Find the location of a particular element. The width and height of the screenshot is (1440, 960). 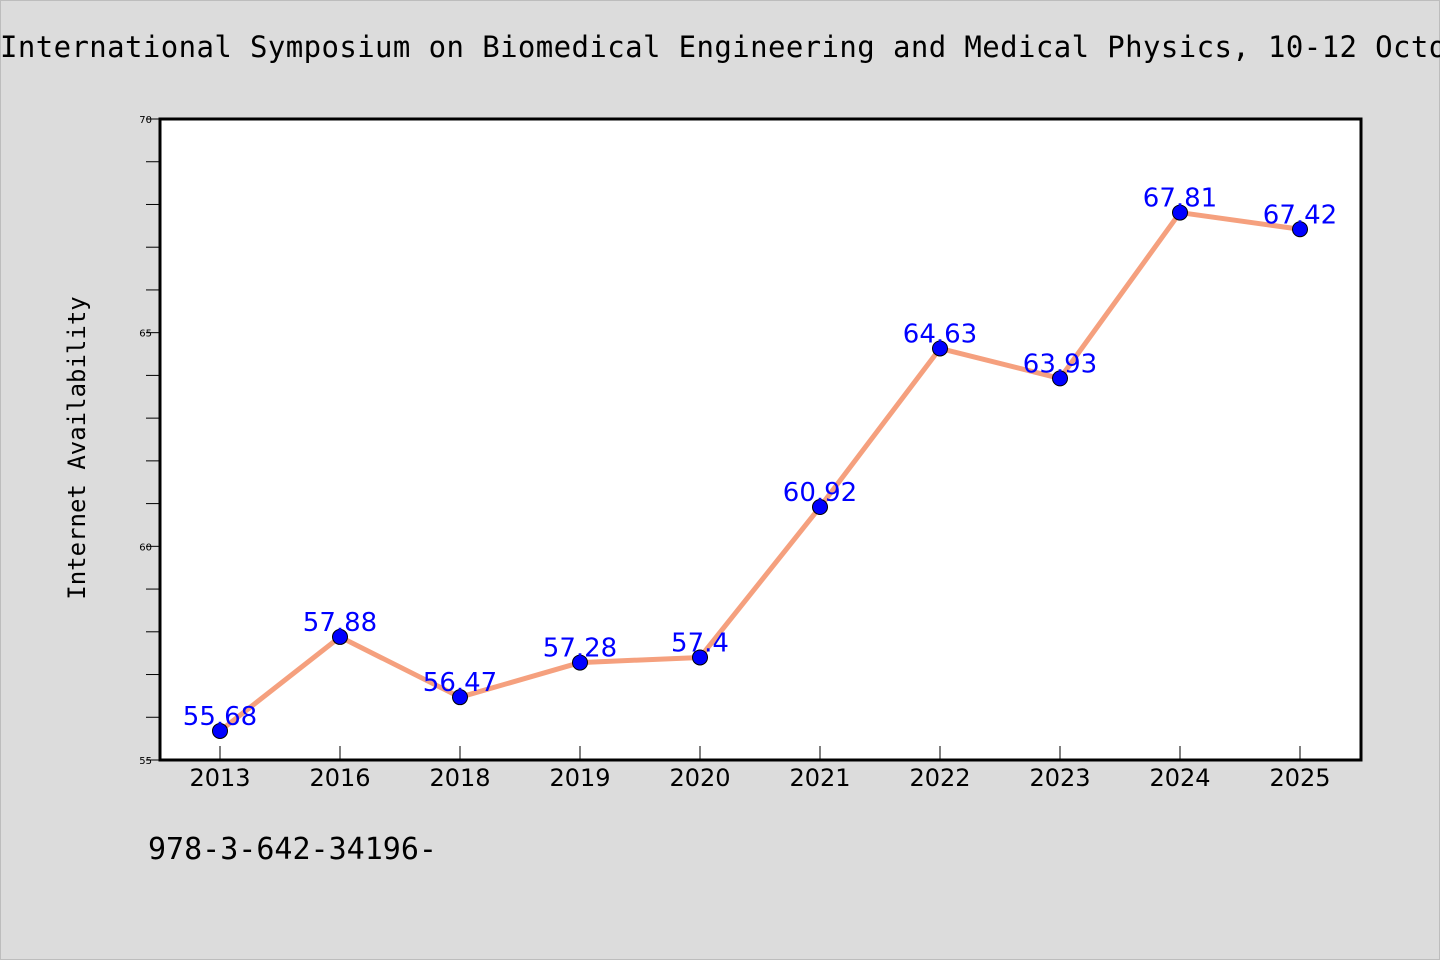

x-tick-label: 2022 is located at coordinates (939, 778).